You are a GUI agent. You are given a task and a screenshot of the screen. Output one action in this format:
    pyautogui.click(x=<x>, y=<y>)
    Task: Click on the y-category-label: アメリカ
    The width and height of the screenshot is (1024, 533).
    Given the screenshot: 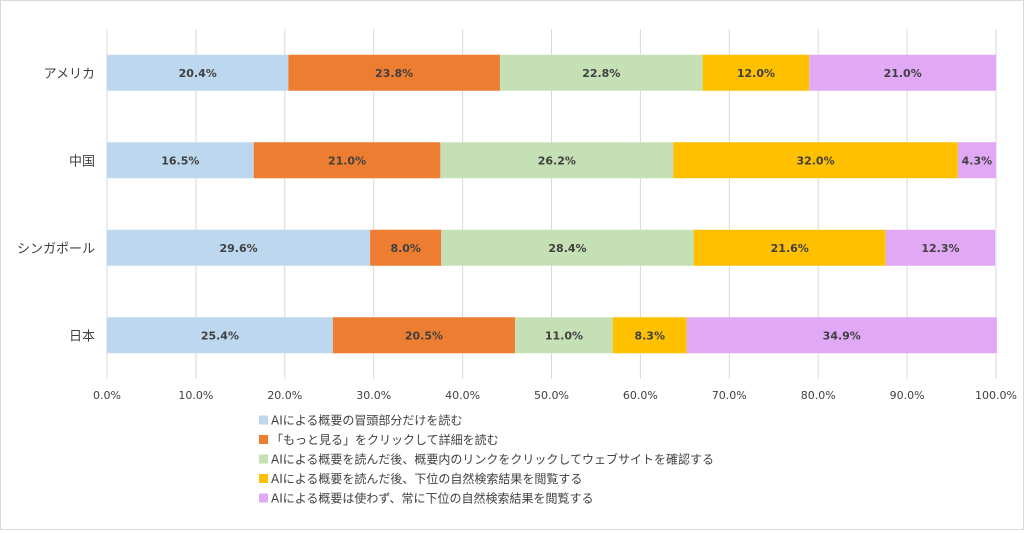 What is the action you would take?
    pyautogui.click(x=69, y=74)
    